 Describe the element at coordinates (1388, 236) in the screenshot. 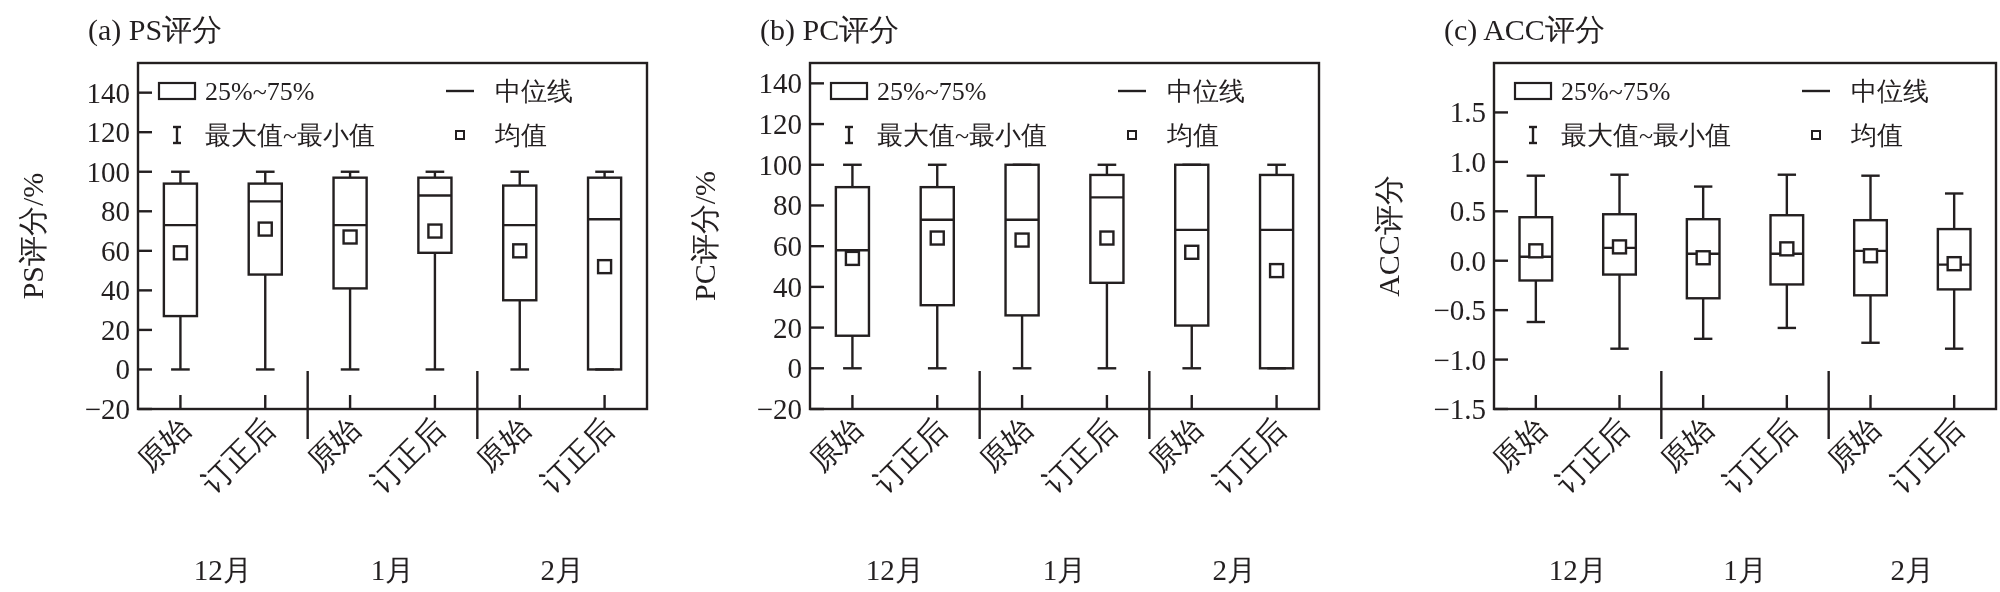

I see `y-axis-title: ACC评分` at that location.